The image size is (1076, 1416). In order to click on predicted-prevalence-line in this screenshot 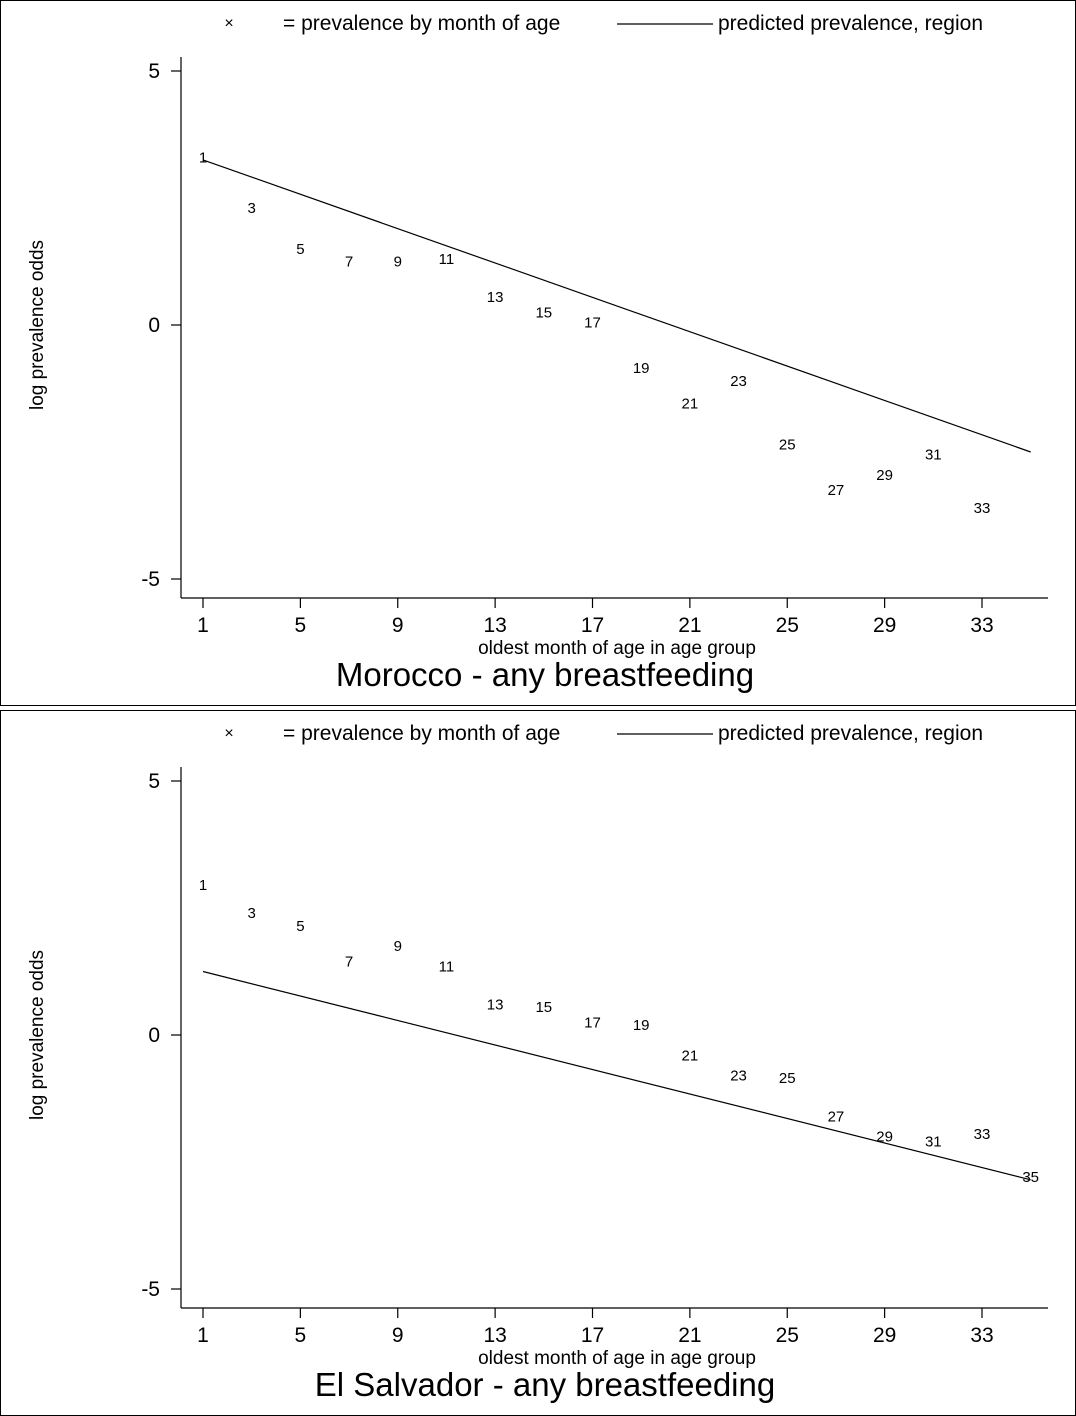, I will do `click(616, 1075)`.